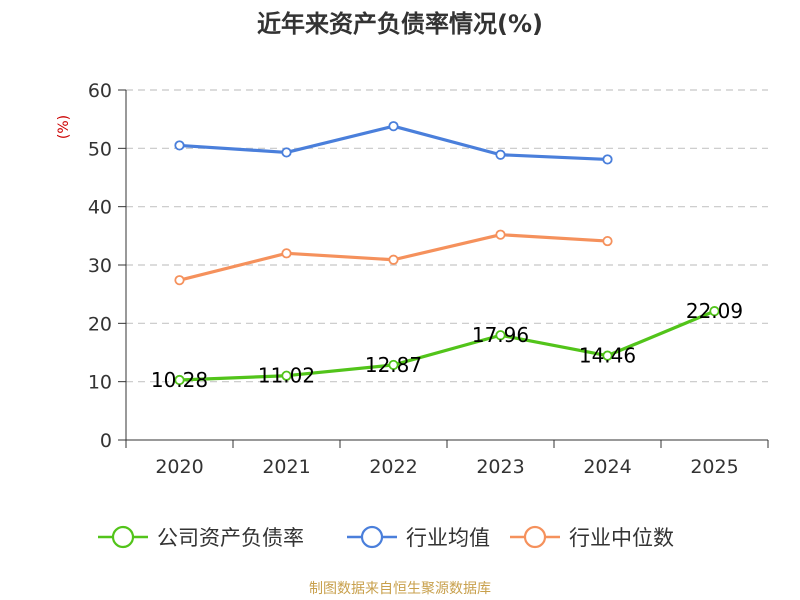 The height and width of the screenshot is (600, 800). I want to click on x-tick-label: 2025, so click(714, 467).